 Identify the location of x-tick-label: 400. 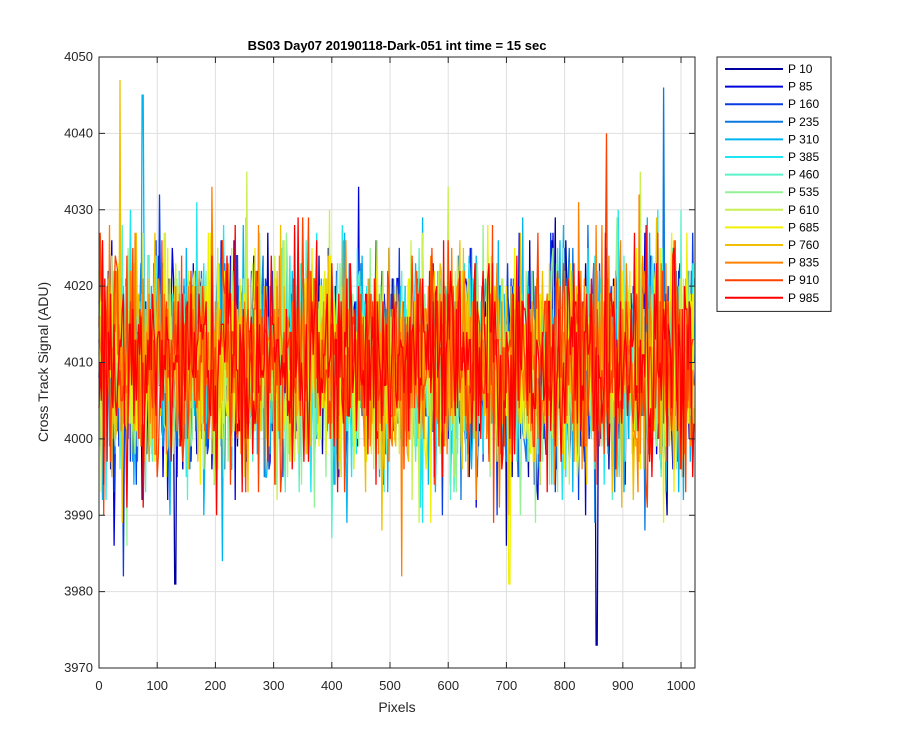
(332, 685).